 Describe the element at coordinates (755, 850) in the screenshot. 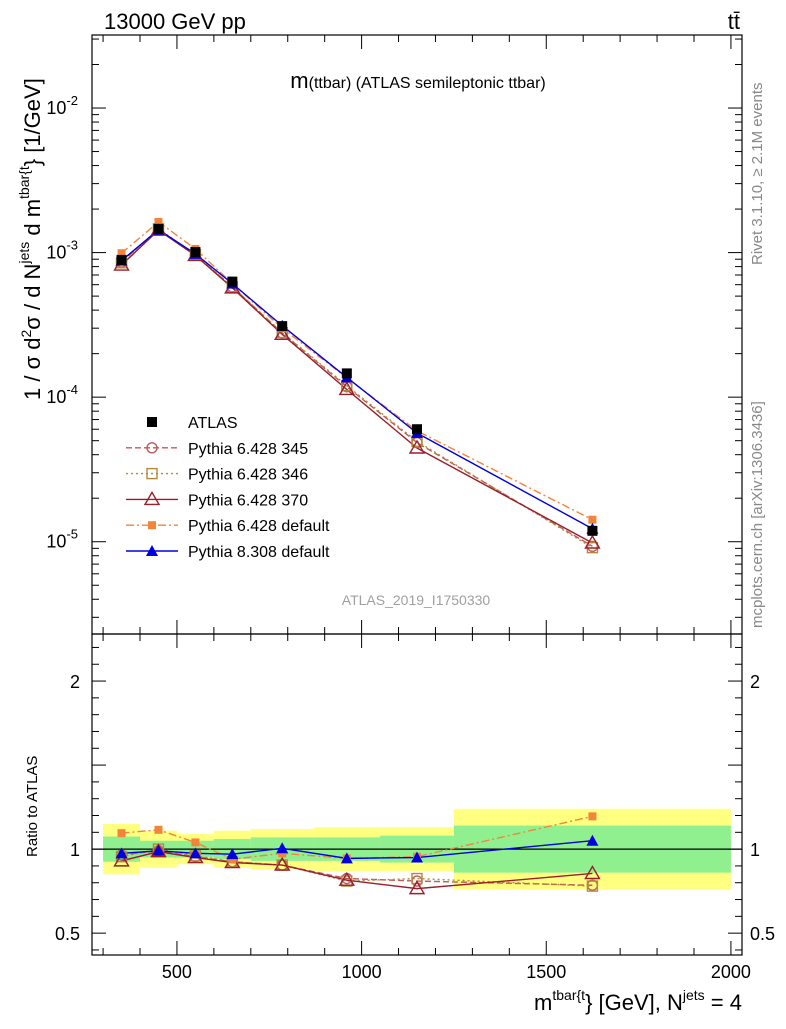

I see `ratio-tick-label-right-1: 1` at that location.